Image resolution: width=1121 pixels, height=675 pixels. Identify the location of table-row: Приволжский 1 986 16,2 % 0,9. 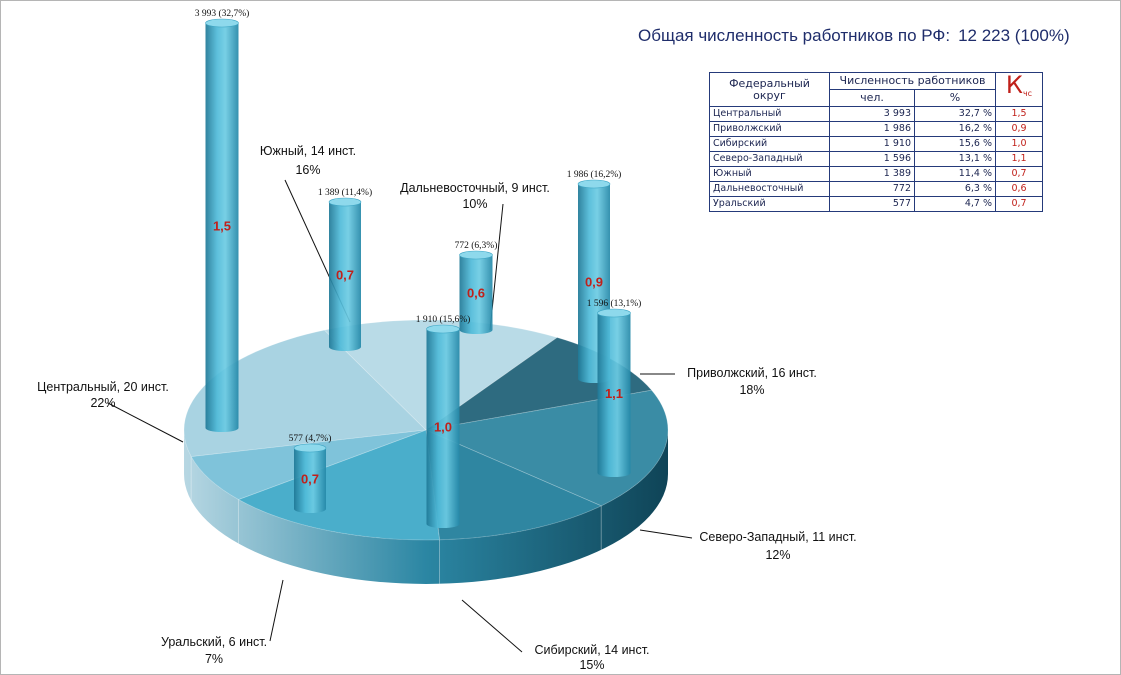
(876, 129).